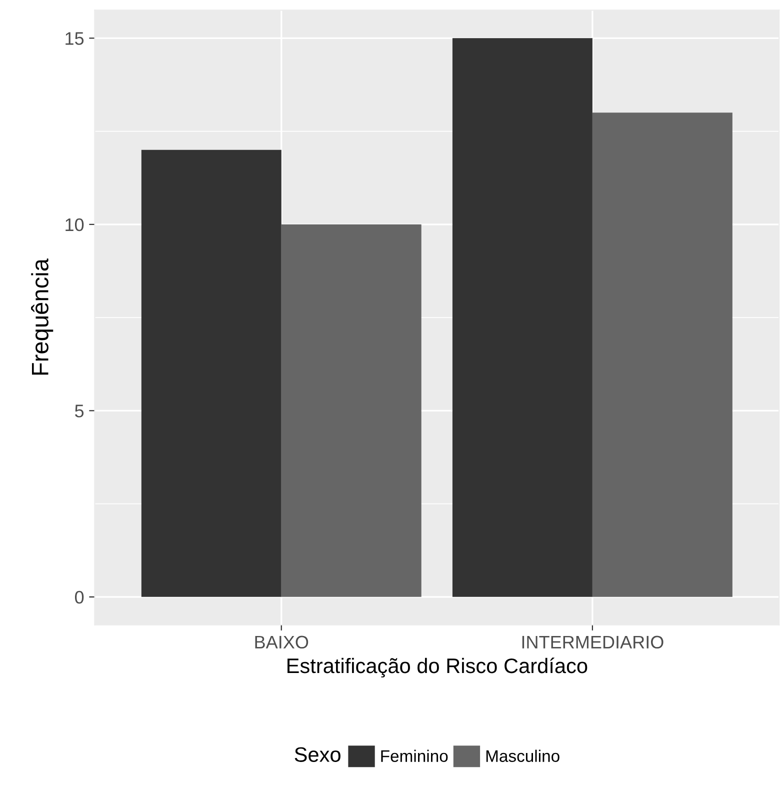  Describe the element at coordinates (414, 756) in the screenshot. I see `legend-label: Feminino` at that location.